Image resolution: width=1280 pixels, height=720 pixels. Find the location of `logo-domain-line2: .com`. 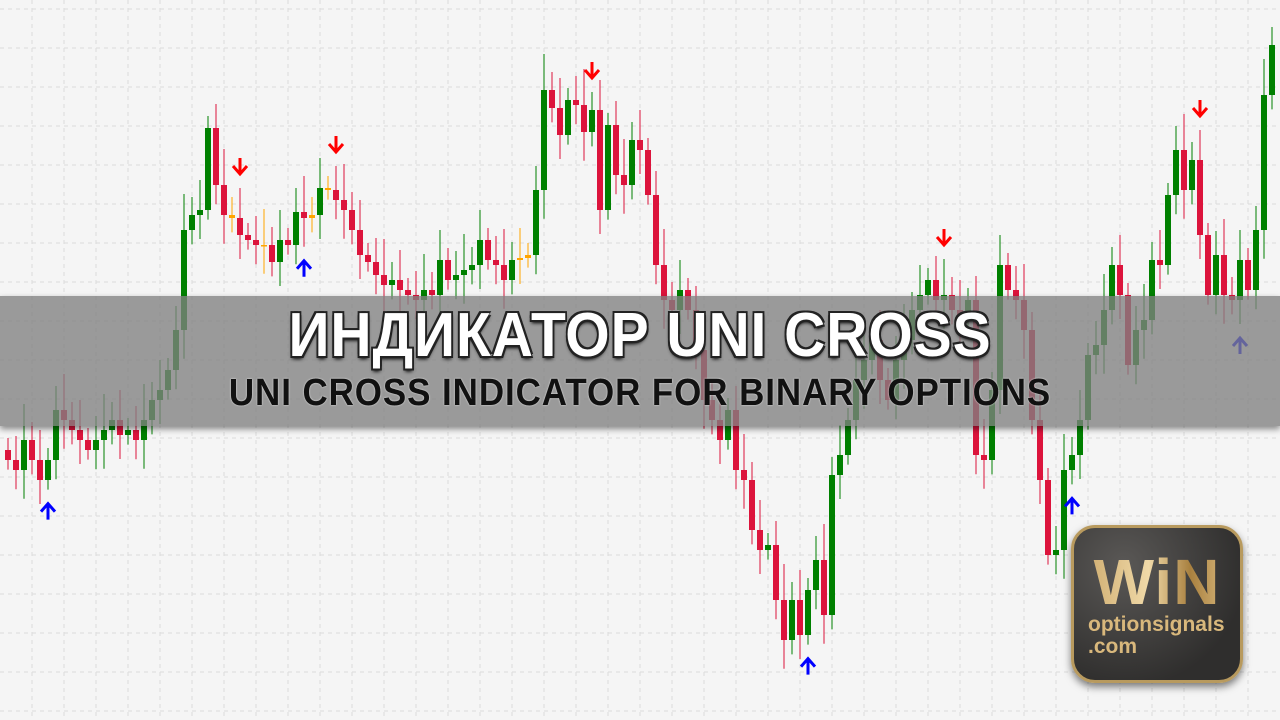

logo-domain-line2: .com is located at coordinates (1113, 646).